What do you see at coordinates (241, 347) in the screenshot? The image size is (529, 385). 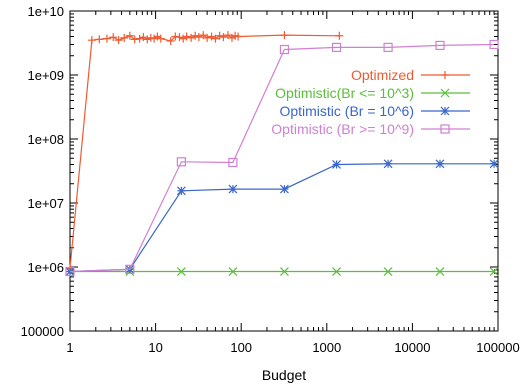 I see `x-tick-label: 100` at bounding box center [241, 347].